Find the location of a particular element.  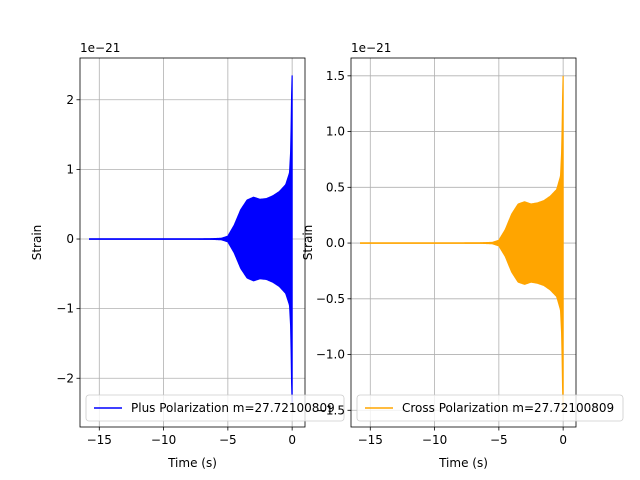

legend-label: Cross Polarization m=27.72100809 is located at coordinates (508, 408).